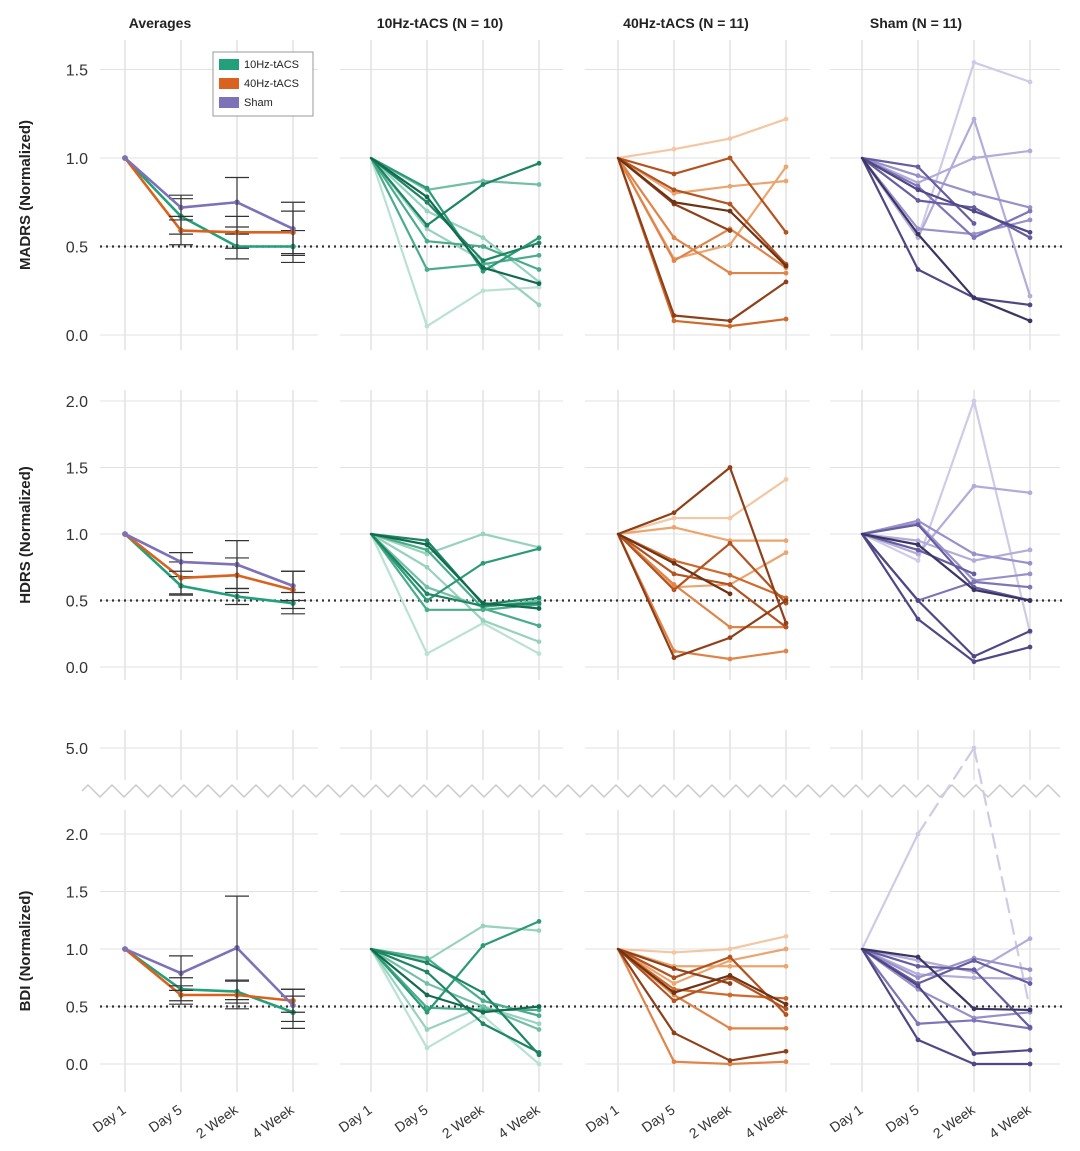 This screenshot has width=1080, height=1151. I want to click on x-tick-label: Day 1, so click(355, 1118).